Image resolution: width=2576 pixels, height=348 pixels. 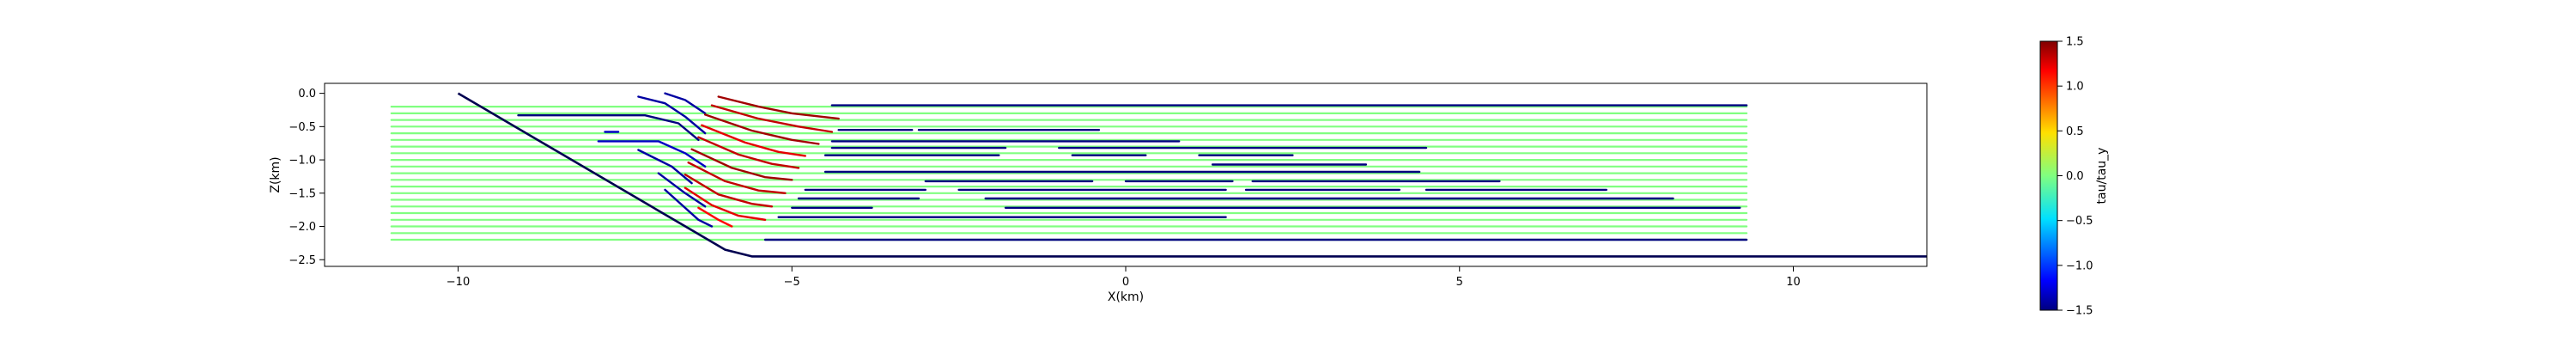 What do you see at coordinates (2079, 265) in the screenshot?
I see `colorbar-tick-label-5: −1.0` at bounding box center [2079, 265].